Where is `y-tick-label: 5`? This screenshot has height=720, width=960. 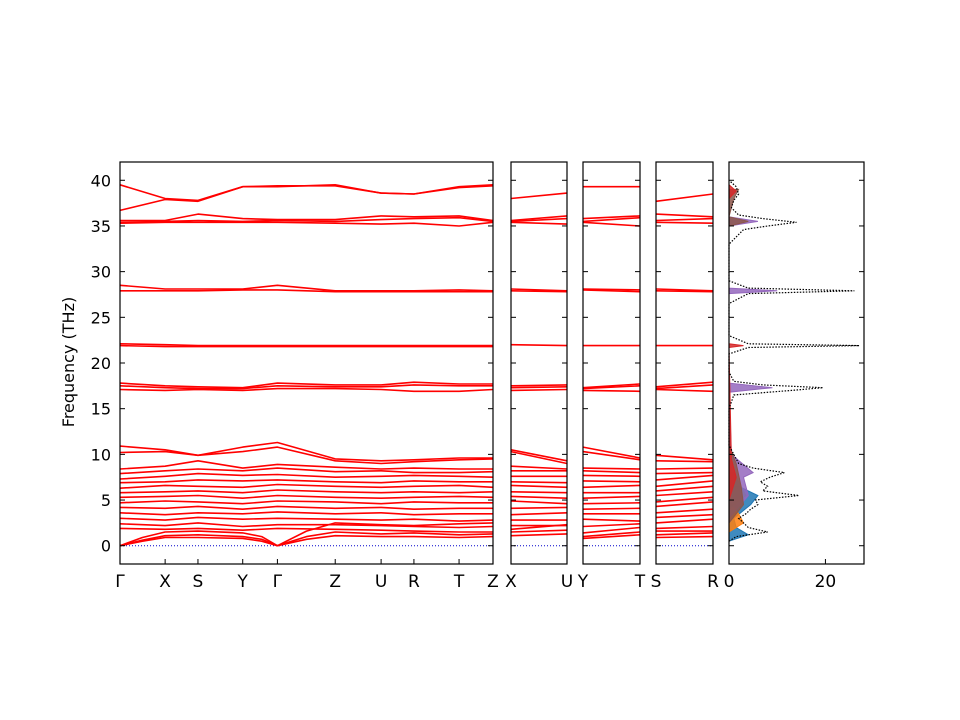 y-tick-label: 5 is located at coordinates (106, 500).